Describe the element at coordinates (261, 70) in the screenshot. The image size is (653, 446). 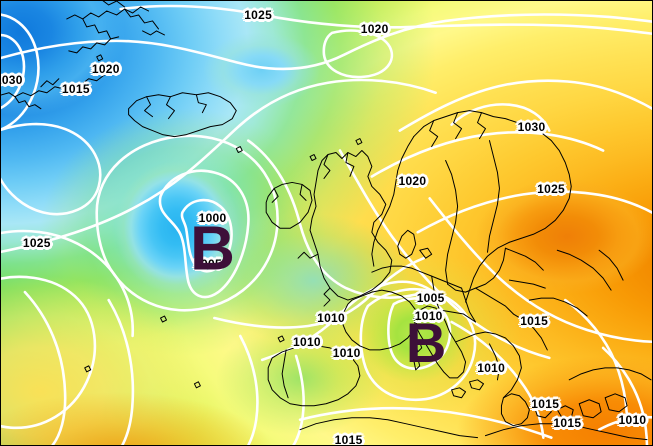
I see `low-core-north-sea` at that location.